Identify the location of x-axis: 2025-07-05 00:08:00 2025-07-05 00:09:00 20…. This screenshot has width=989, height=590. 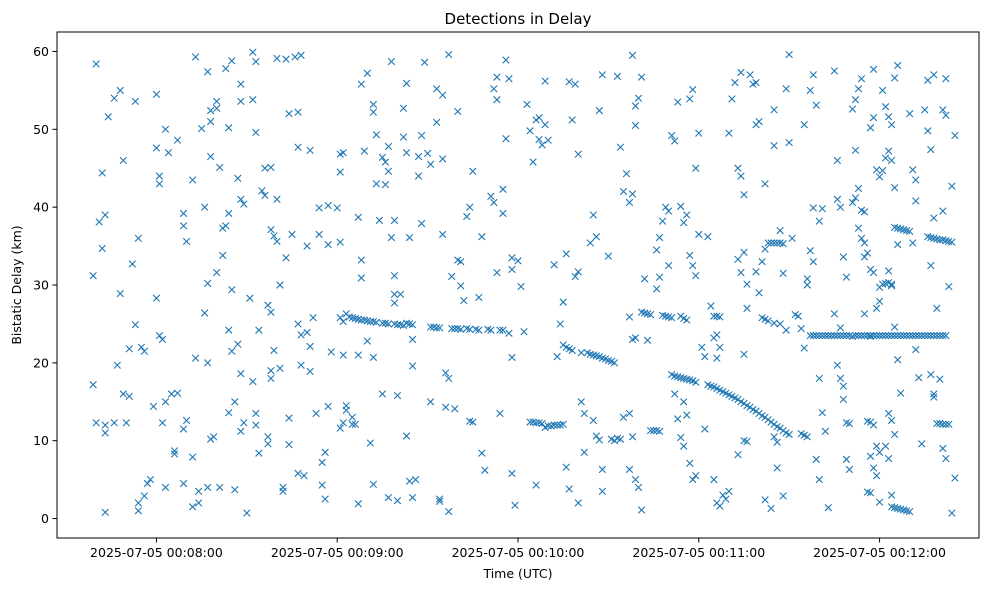
(518, 549).